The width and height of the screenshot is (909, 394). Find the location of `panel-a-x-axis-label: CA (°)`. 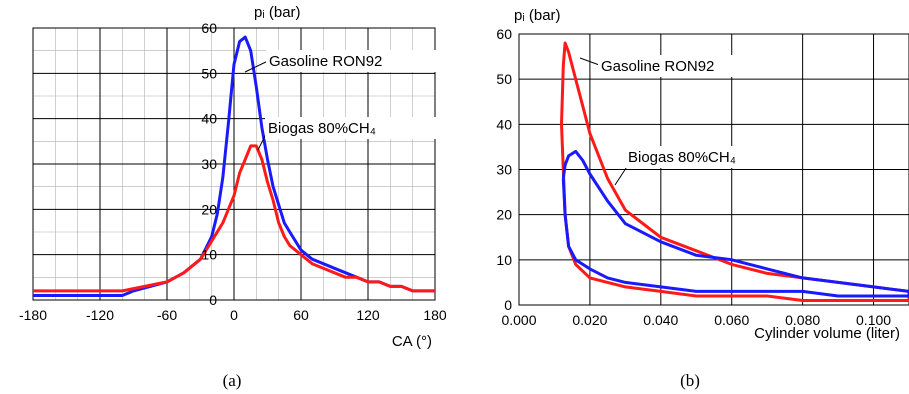

panel-a-x-axis-label: CA (°) is located at coordinates (412, 341).